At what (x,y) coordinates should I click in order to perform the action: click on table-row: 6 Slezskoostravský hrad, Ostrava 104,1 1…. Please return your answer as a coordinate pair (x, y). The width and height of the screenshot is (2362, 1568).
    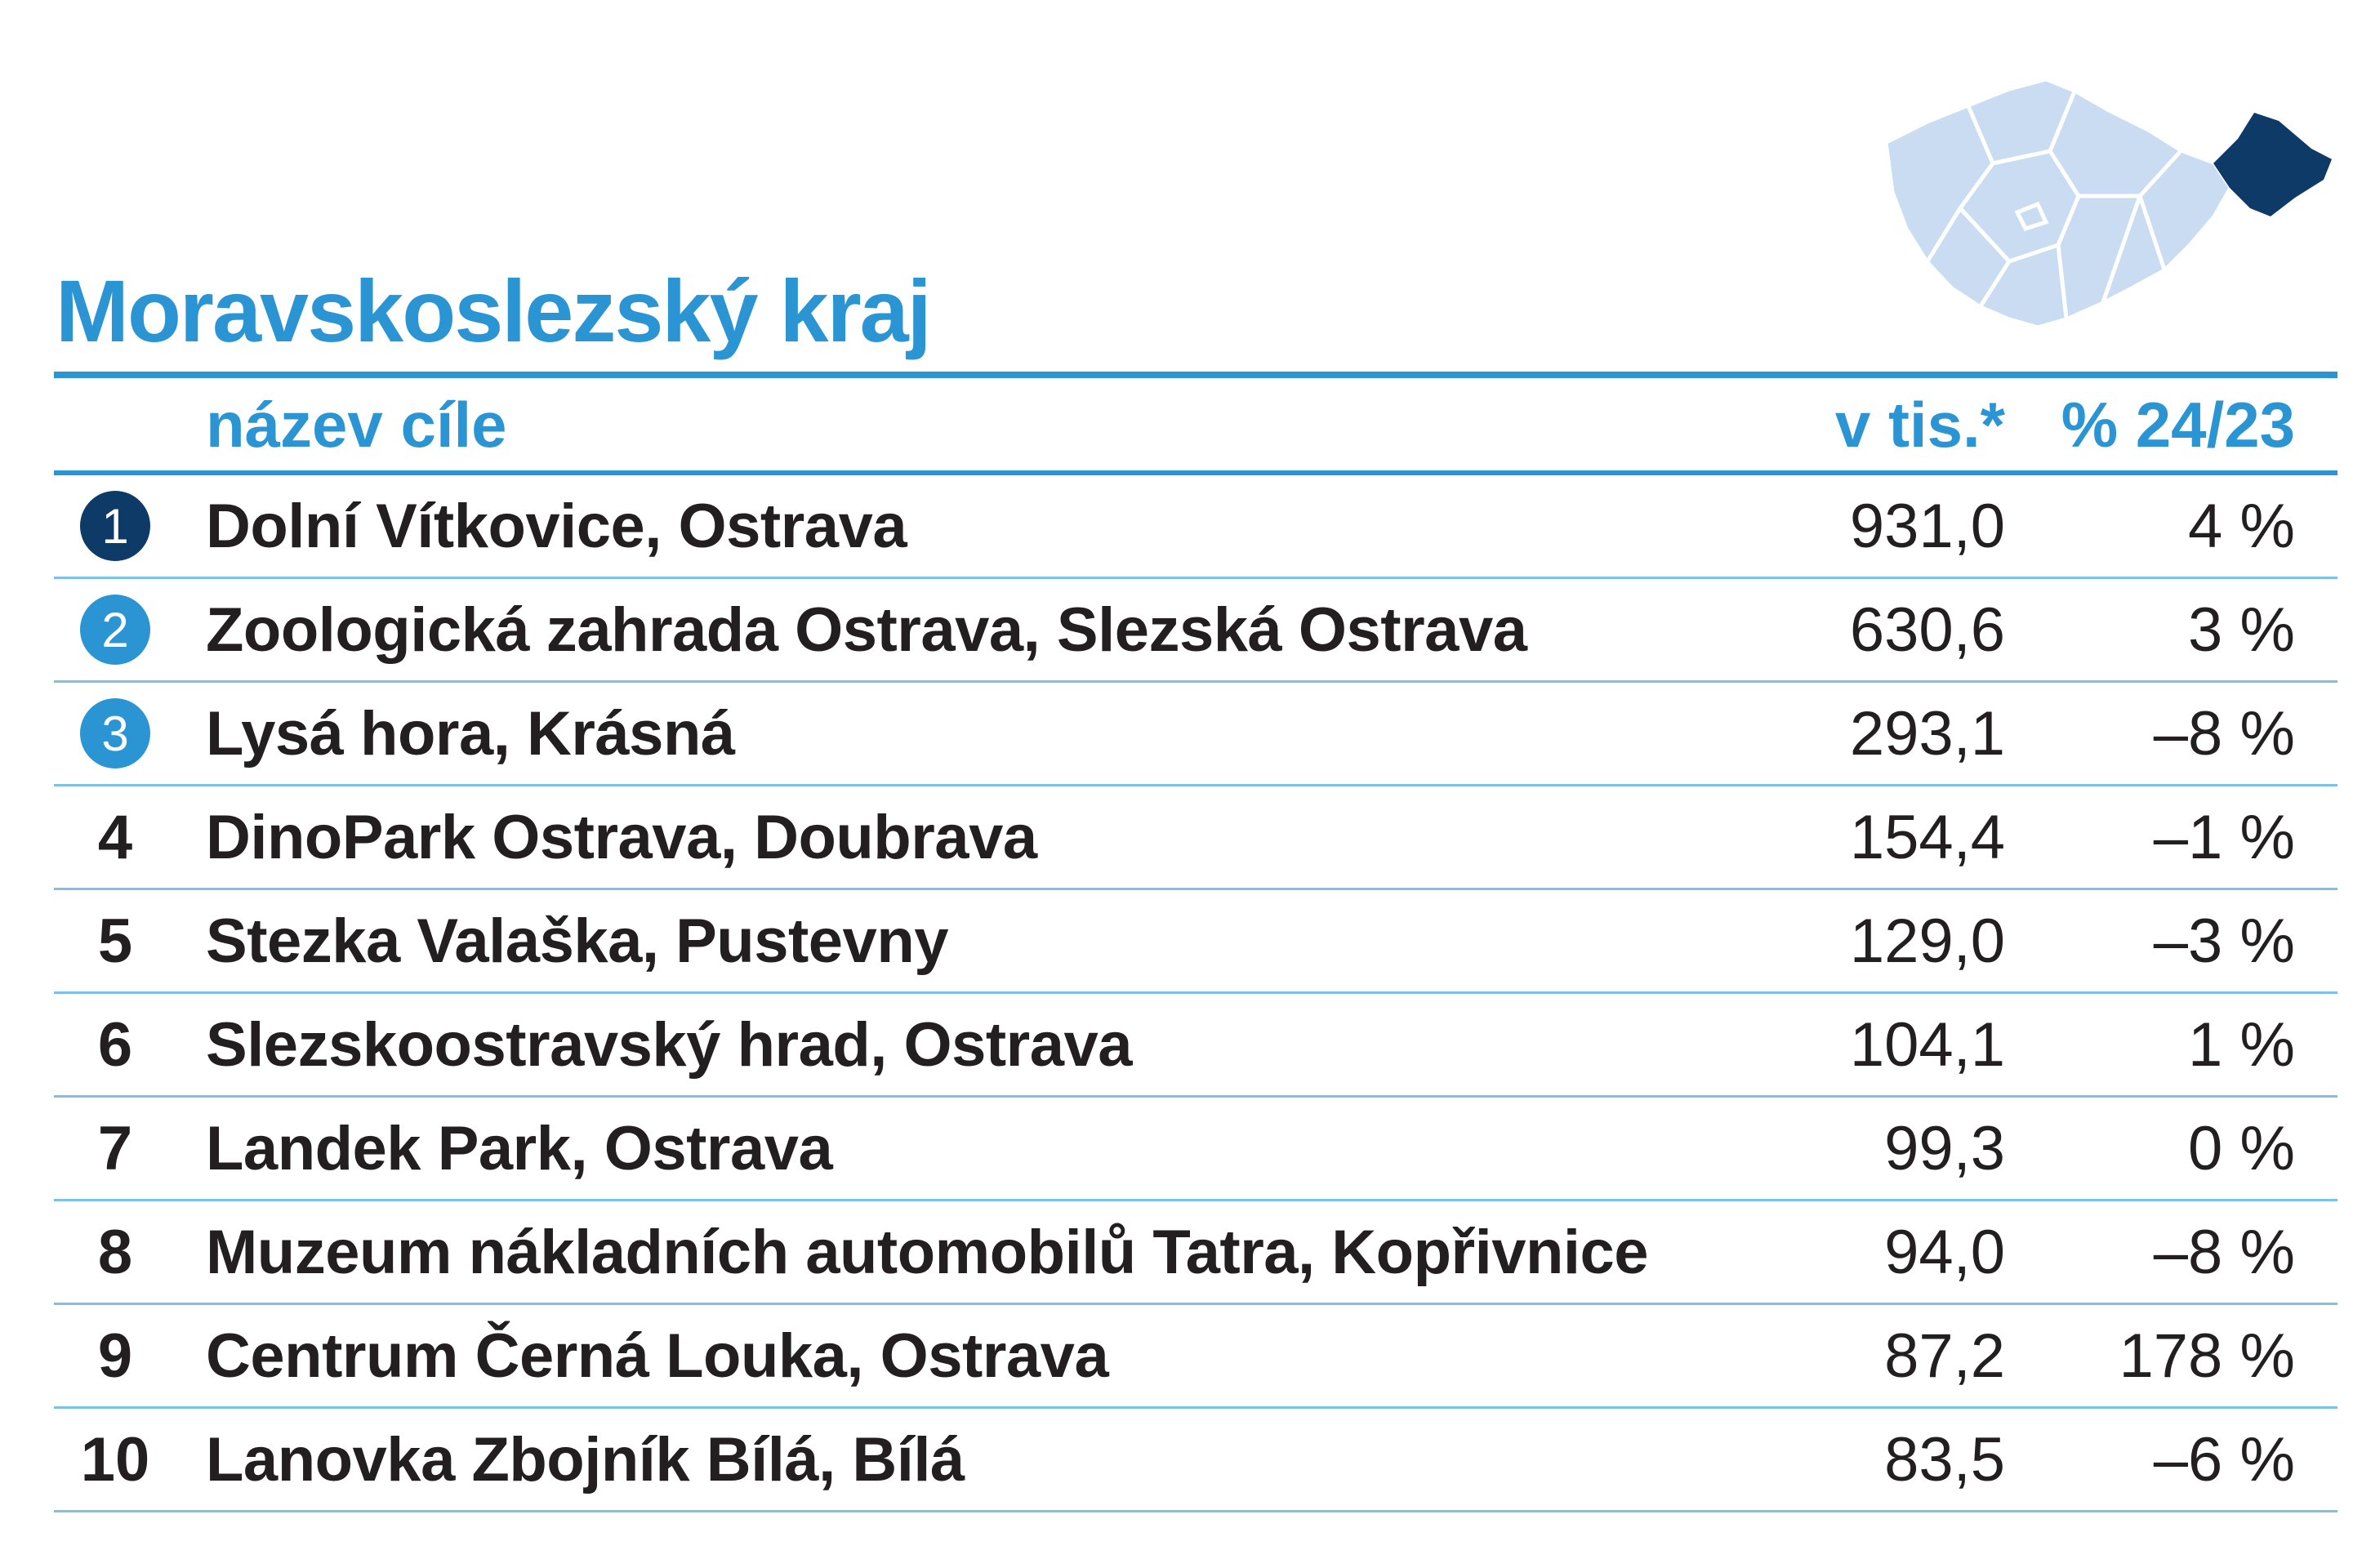
    Looking at the image, I should click on (1195, 1046).